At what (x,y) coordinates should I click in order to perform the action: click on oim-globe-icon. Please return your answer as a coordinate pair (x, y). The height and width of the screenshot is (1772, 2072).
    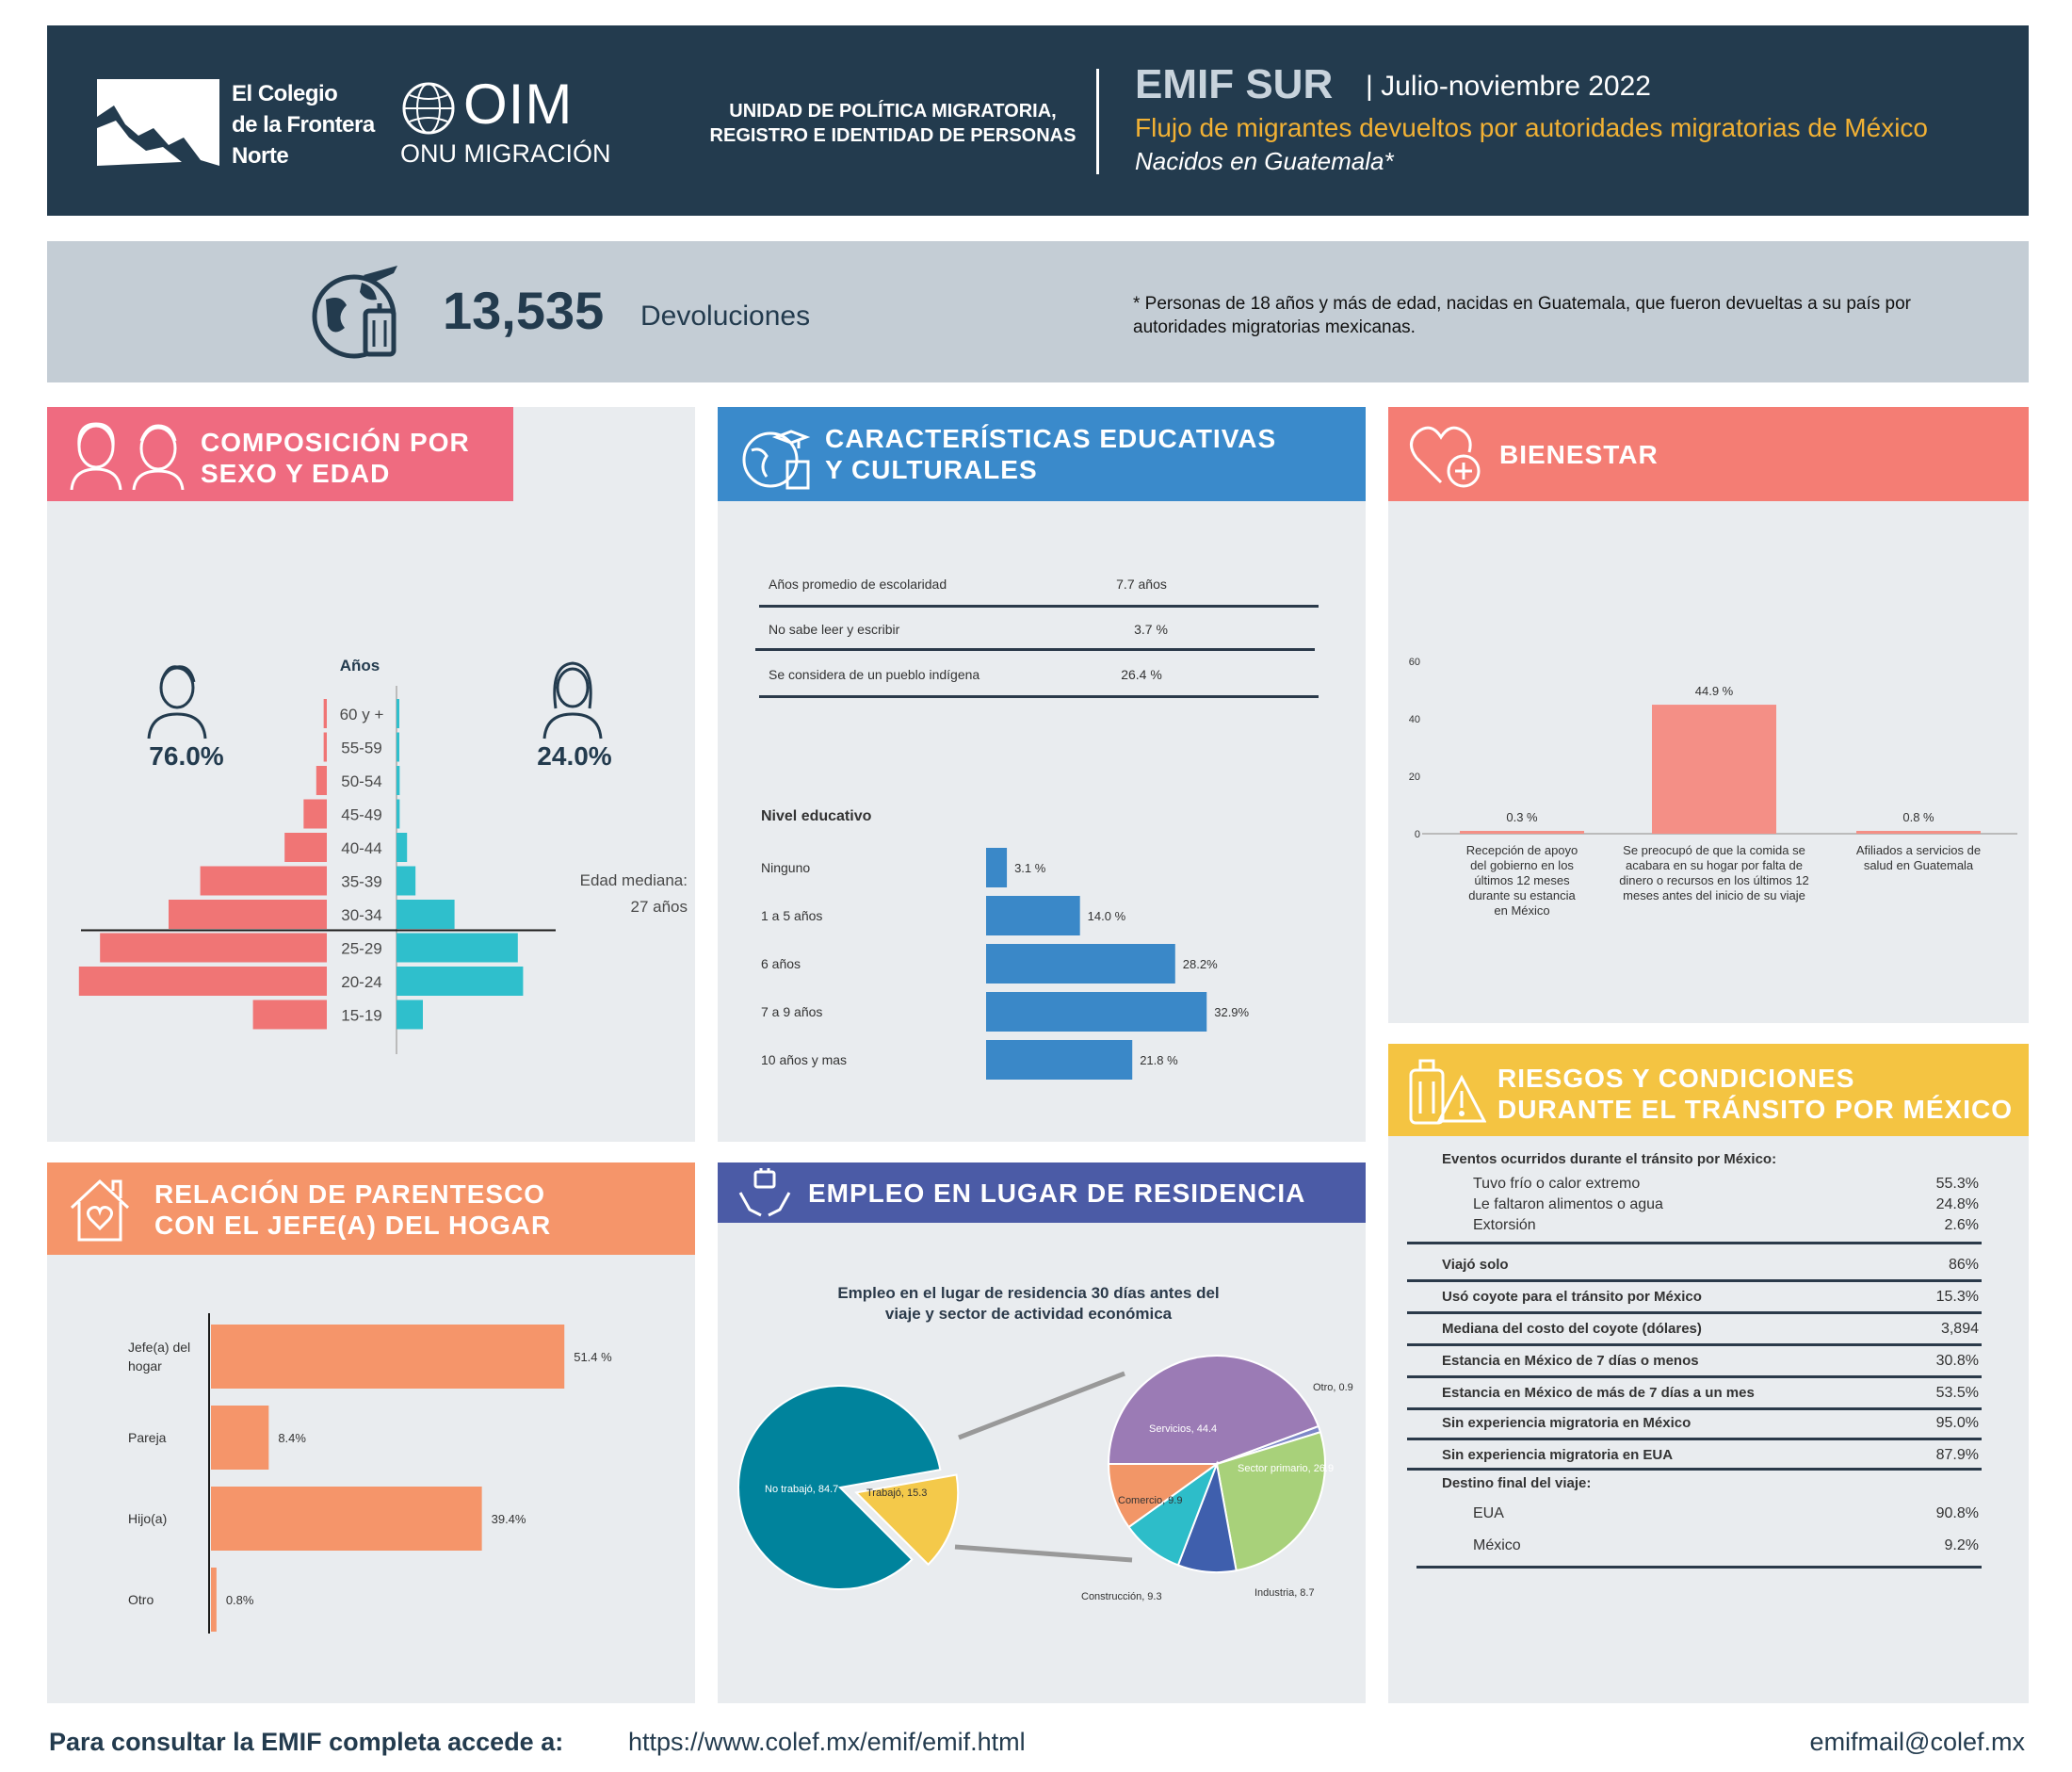
    Looking at the image, I should click on (428, 109).